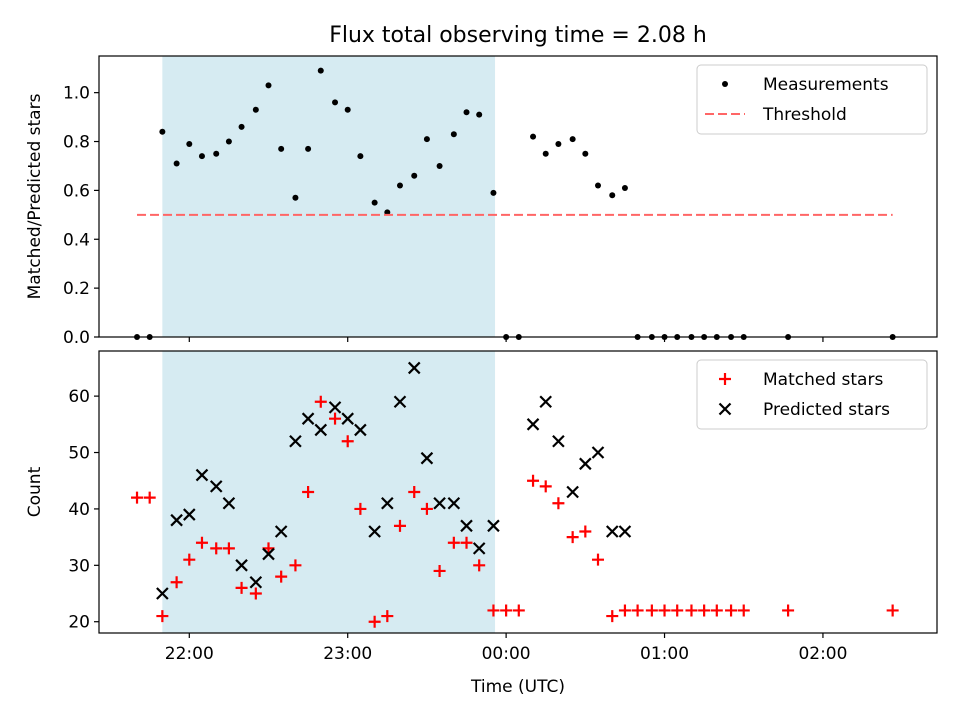  I want to click on y-tick-label: 0.6, so click(76, 191).